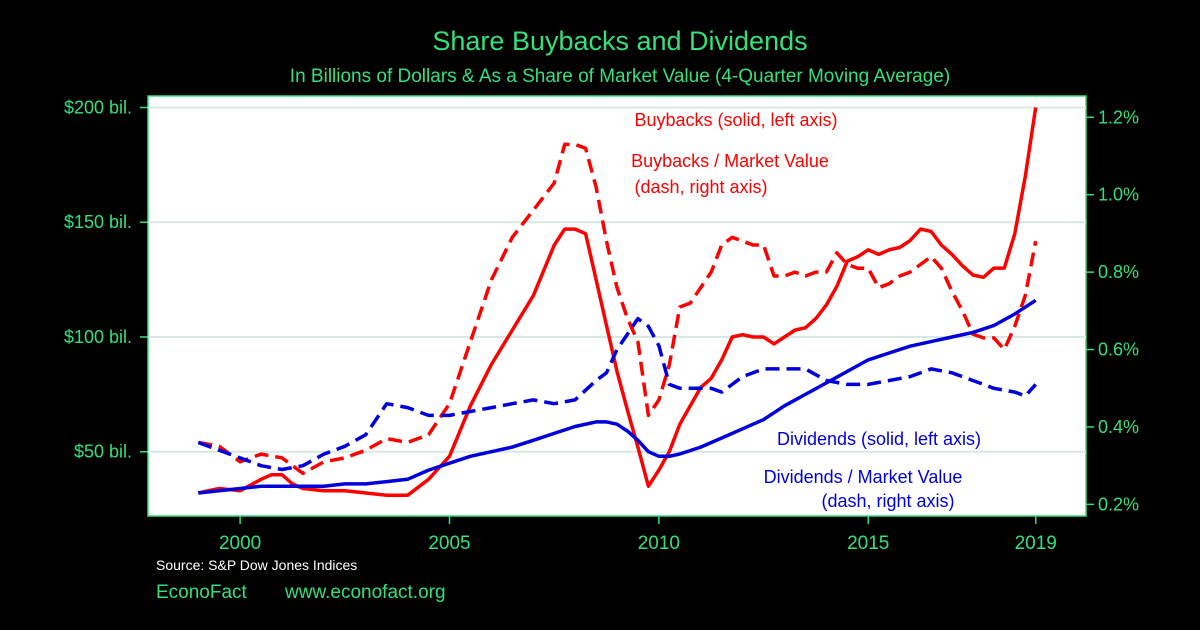  I want to click on x-tick-label-2000: 2000, so click(240, 543).